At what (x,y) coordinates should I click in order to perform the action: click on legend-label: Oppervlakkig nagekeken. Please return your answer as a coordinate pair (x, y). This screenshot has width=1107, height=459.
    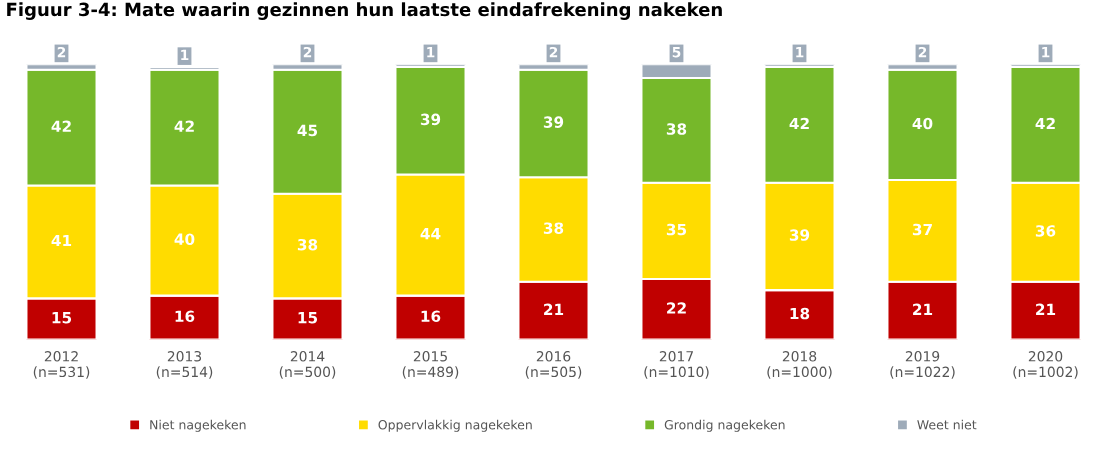
    Looking at the image, I should click on (455, 425).